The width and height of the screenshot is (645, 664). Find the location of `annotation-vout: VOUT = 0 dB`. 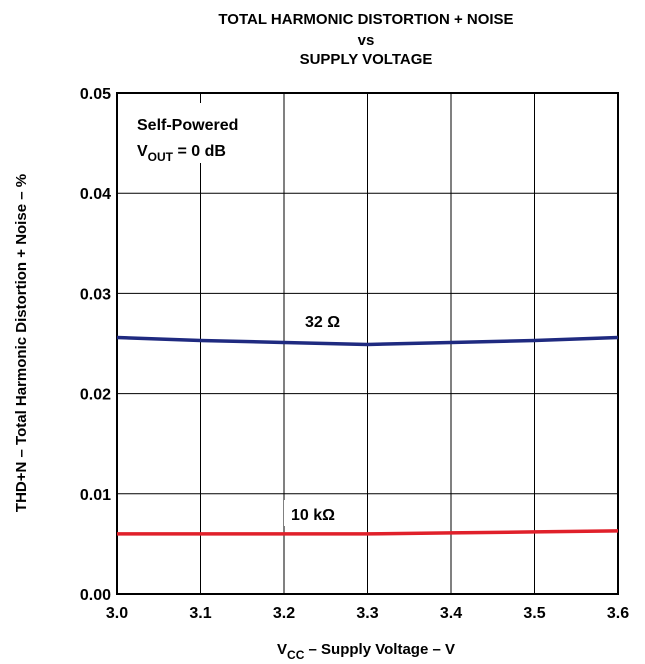

annotation-vout: VOUT = 0 dB is located at coordinates (181, 153).